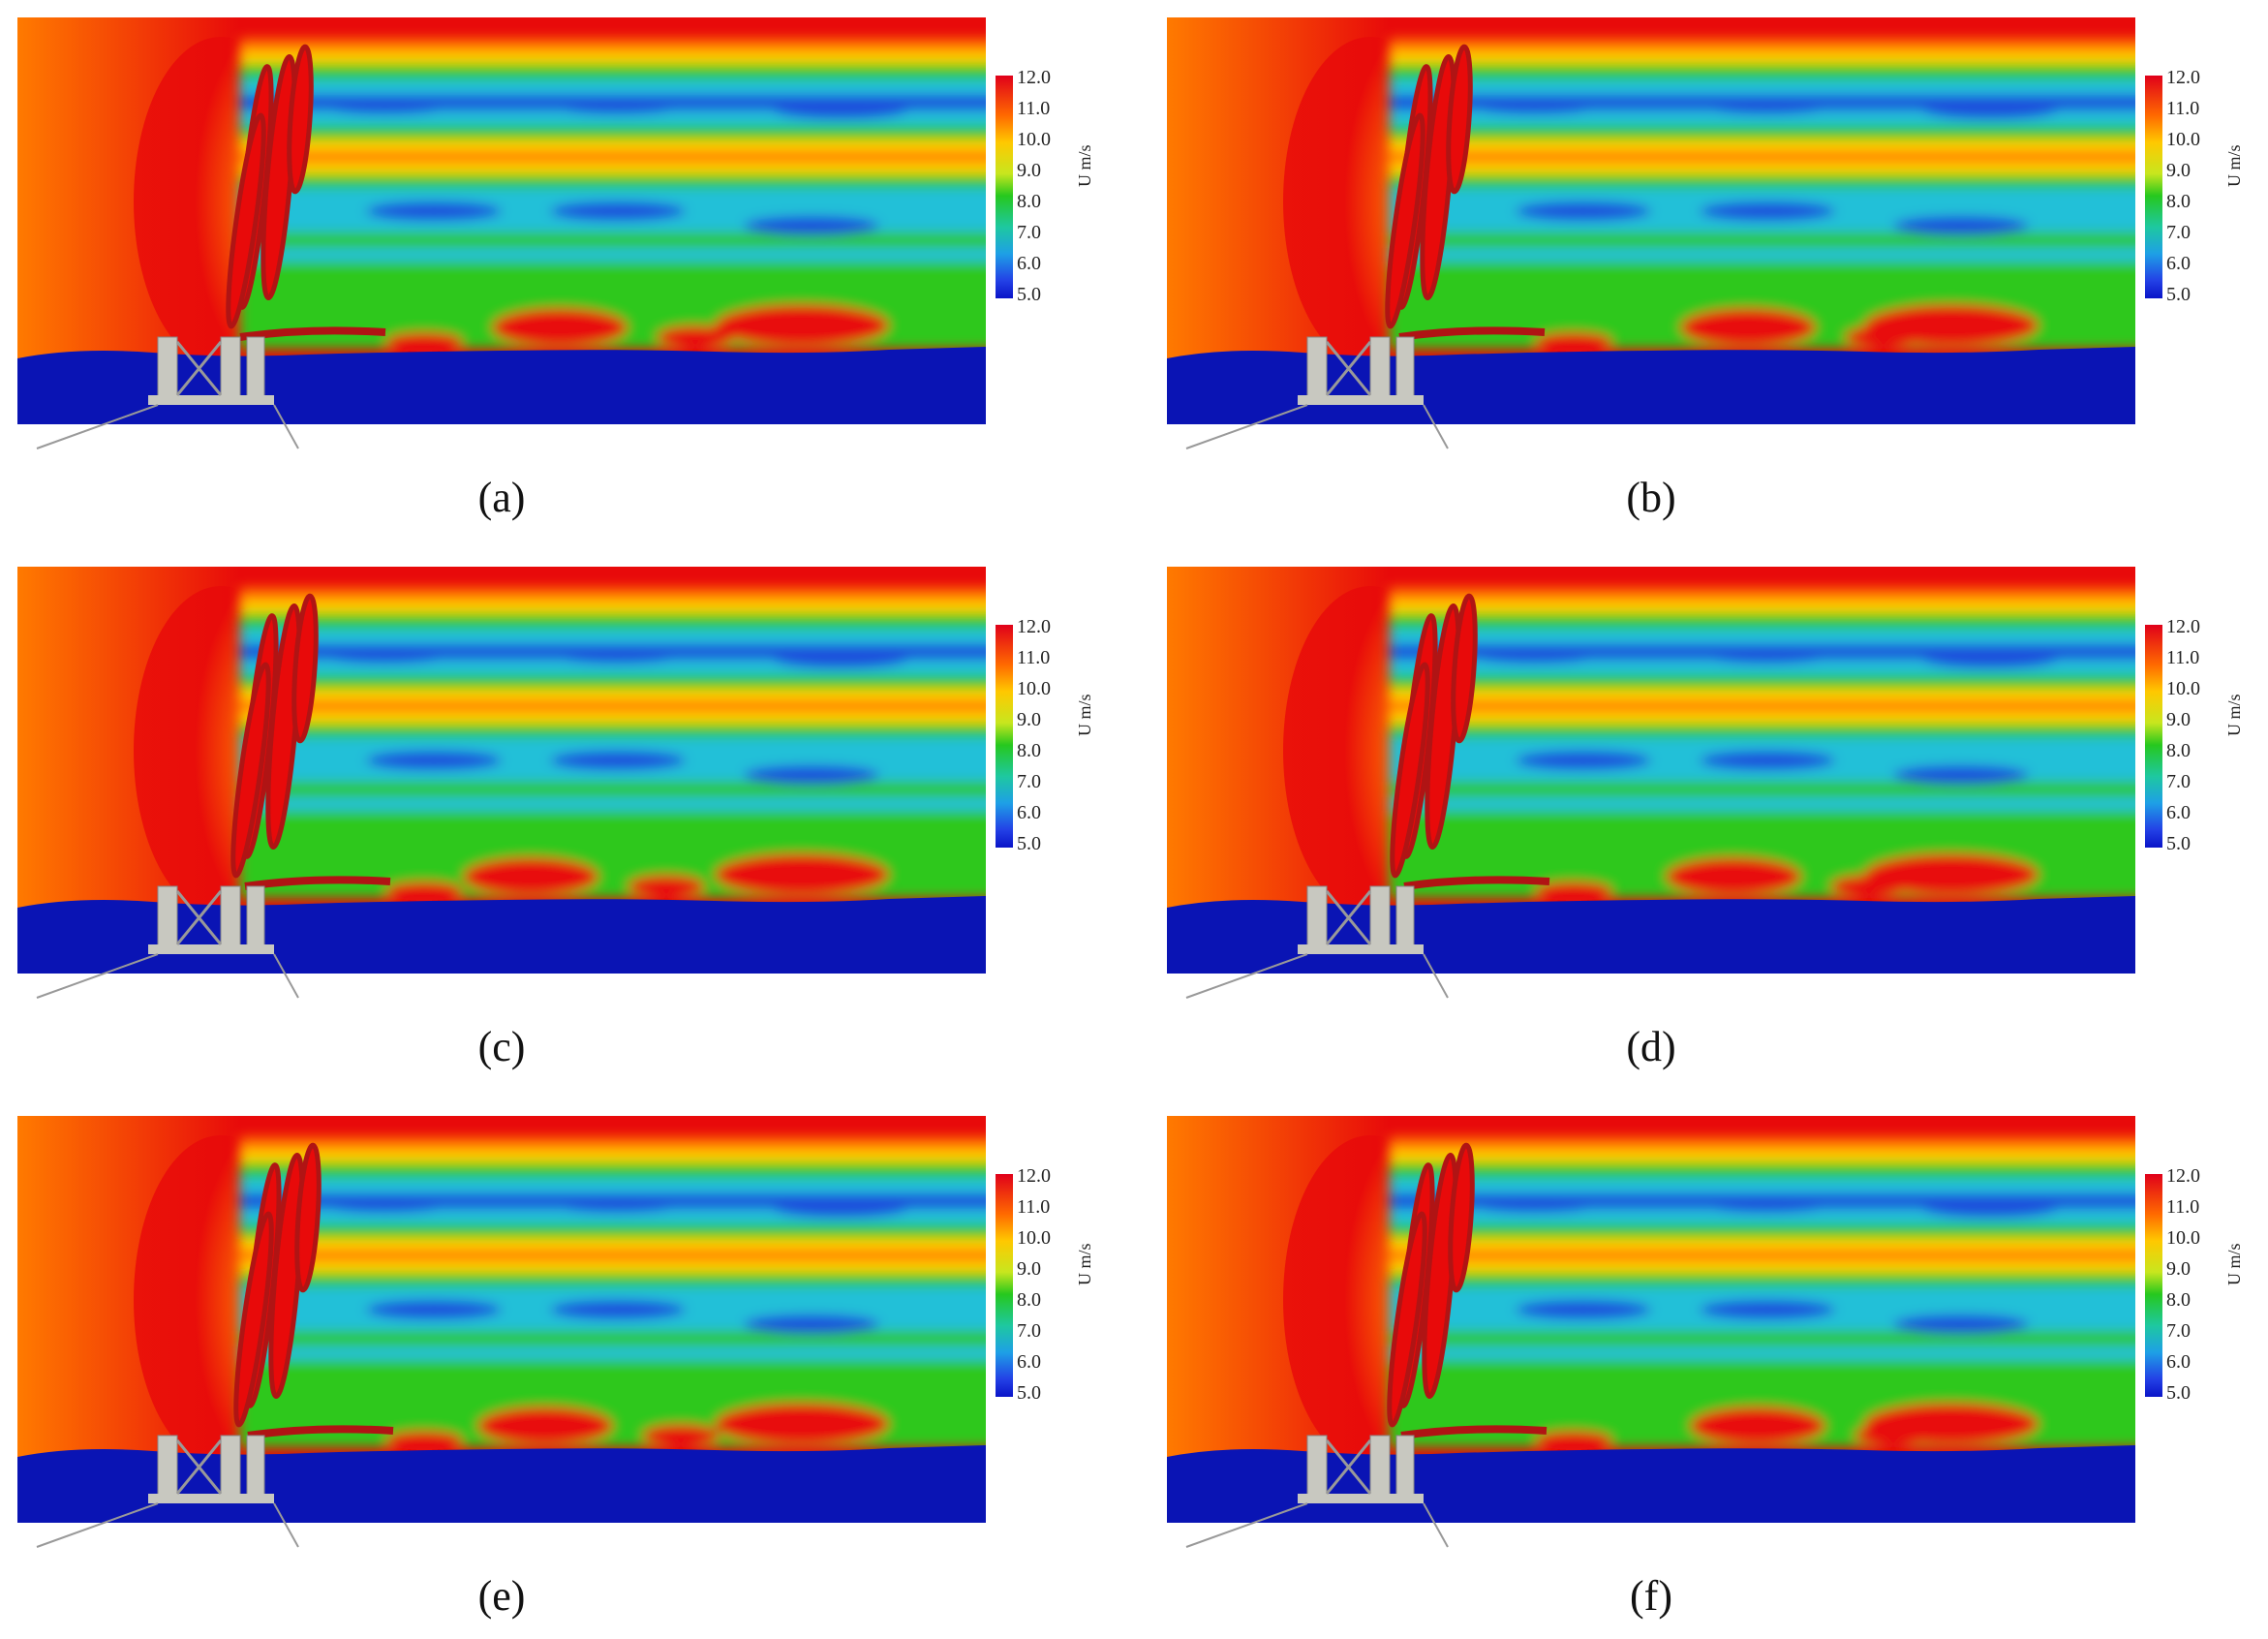 Image resolution: width=2268 pixels, height=1639 pixels. Describe the element at coordinates (502, 1596) in the screenshot. I see `subfigure-caption: (e)` at that location.